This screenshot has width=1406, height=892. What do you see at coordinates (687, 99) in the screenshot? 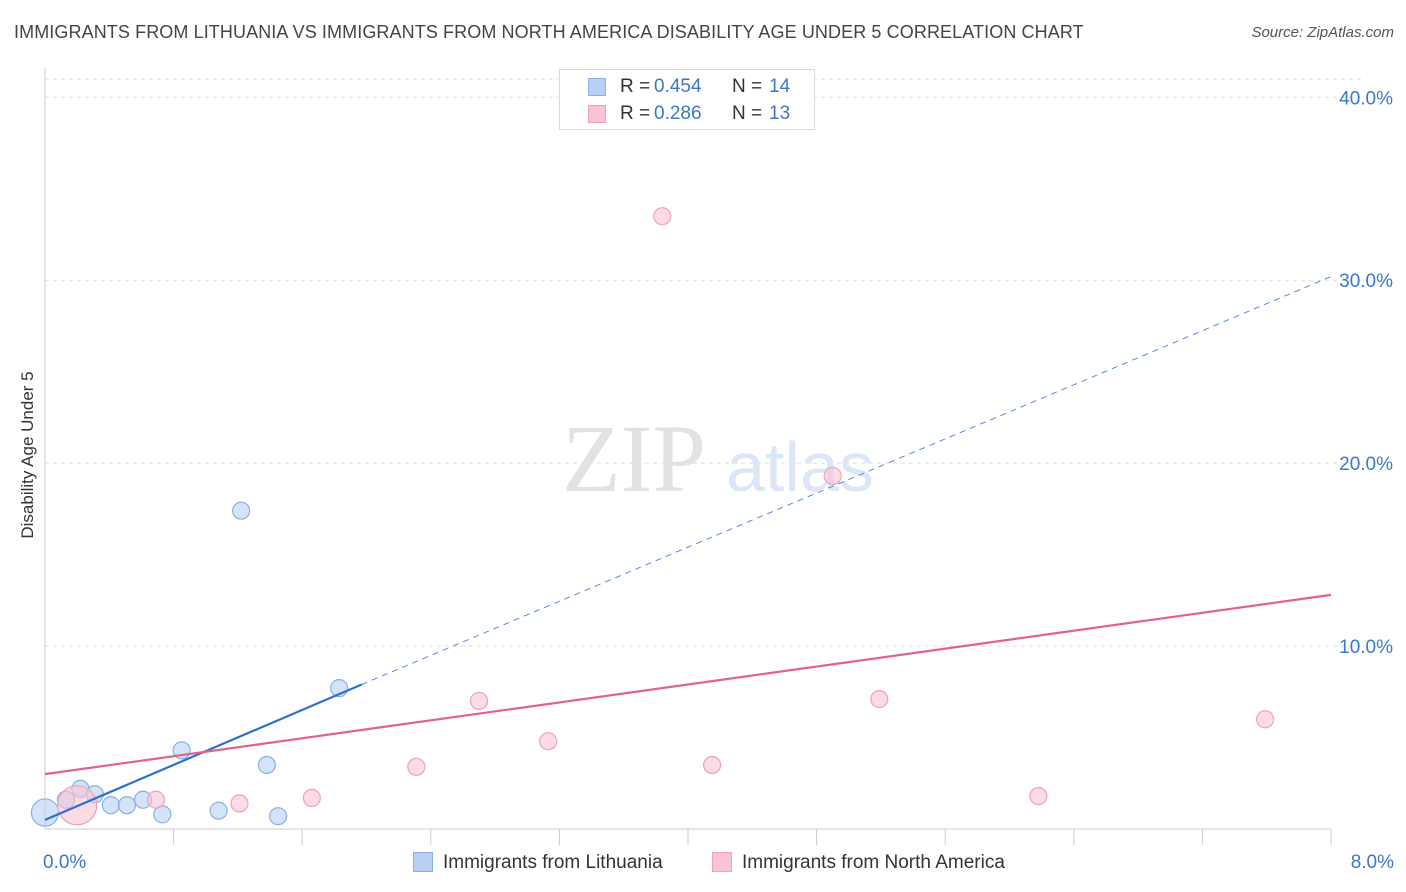
I see `correlation-legend: R = 0.454 N = 14 R = 0.286 N = 13` at bounding box center [687, 99].